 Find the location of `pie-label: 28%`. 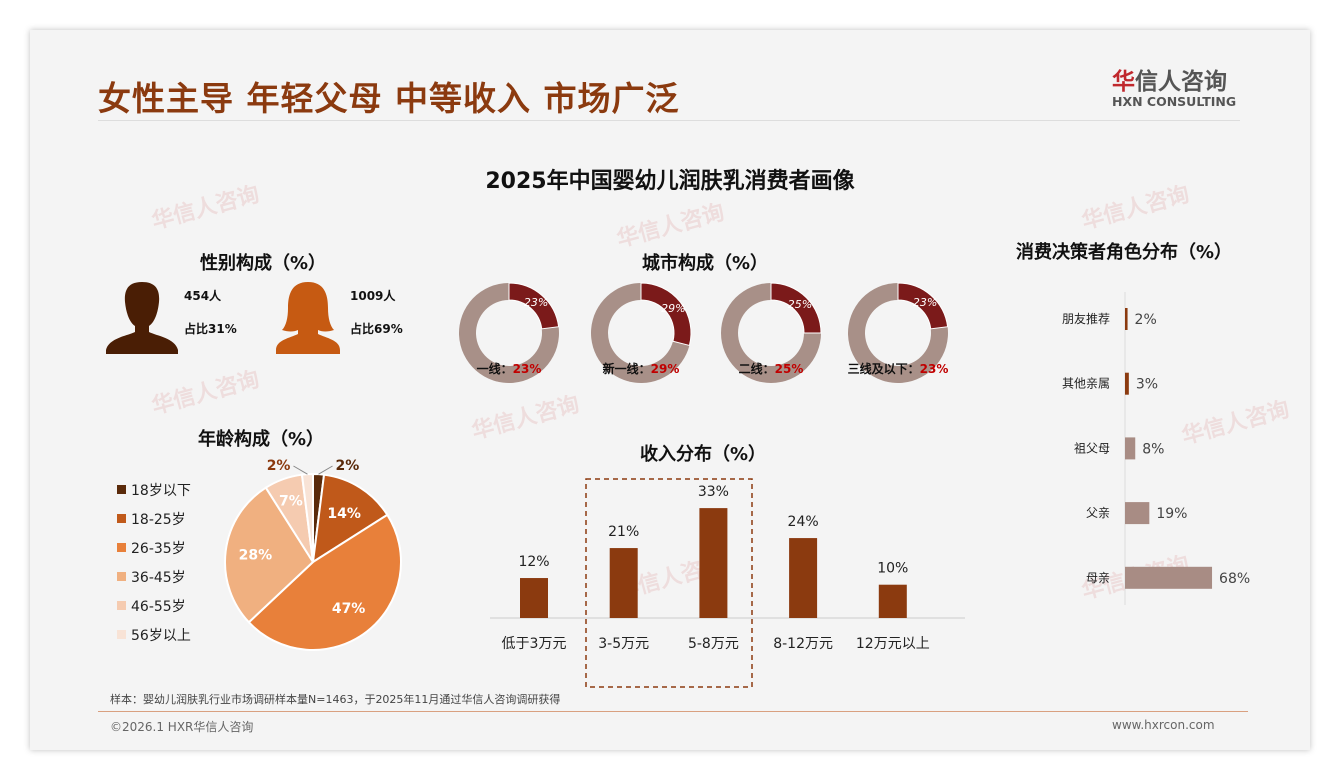

pie-label: 28% is located at coordinates (256, 556).